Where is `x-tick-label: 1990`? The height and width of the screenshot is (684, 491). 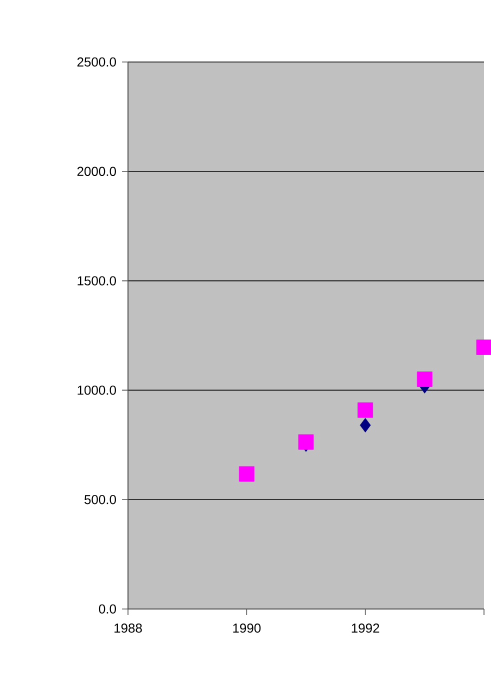 x-tick-label: 1990 is located at coordinates (246, 628).